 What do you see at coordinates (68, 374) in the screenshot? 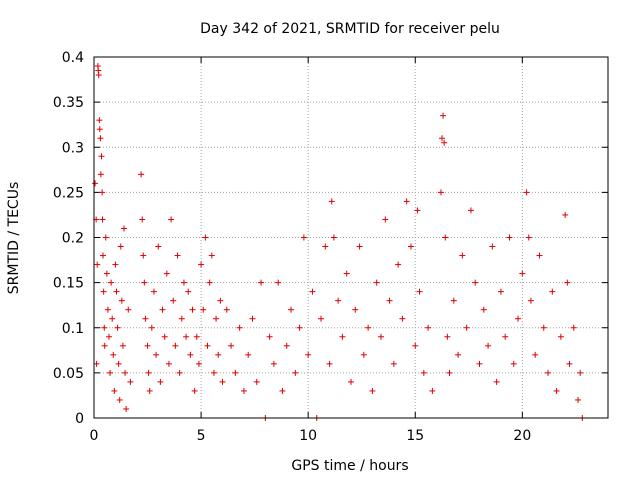
I see `y-tick-label: 0.05` at bounding box center [68, 374].